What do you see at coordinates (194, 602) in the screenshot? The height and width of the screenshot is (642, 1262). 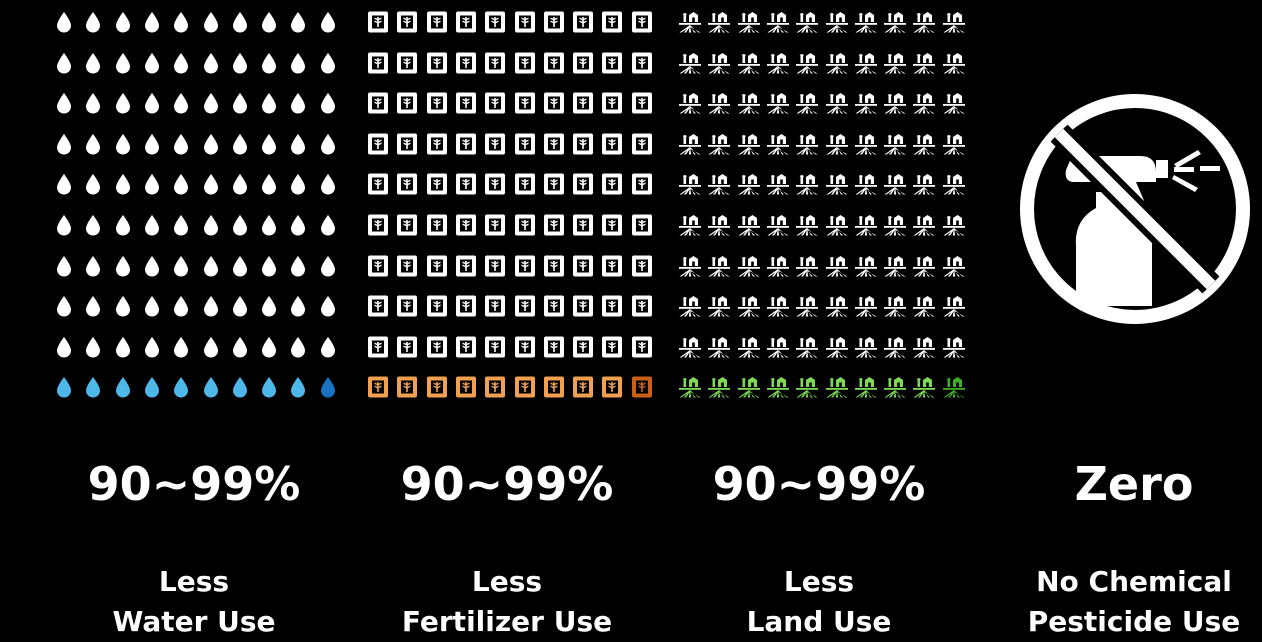 I see `water-saving-caption: Less Water Use` at bounding box center [194, 602].